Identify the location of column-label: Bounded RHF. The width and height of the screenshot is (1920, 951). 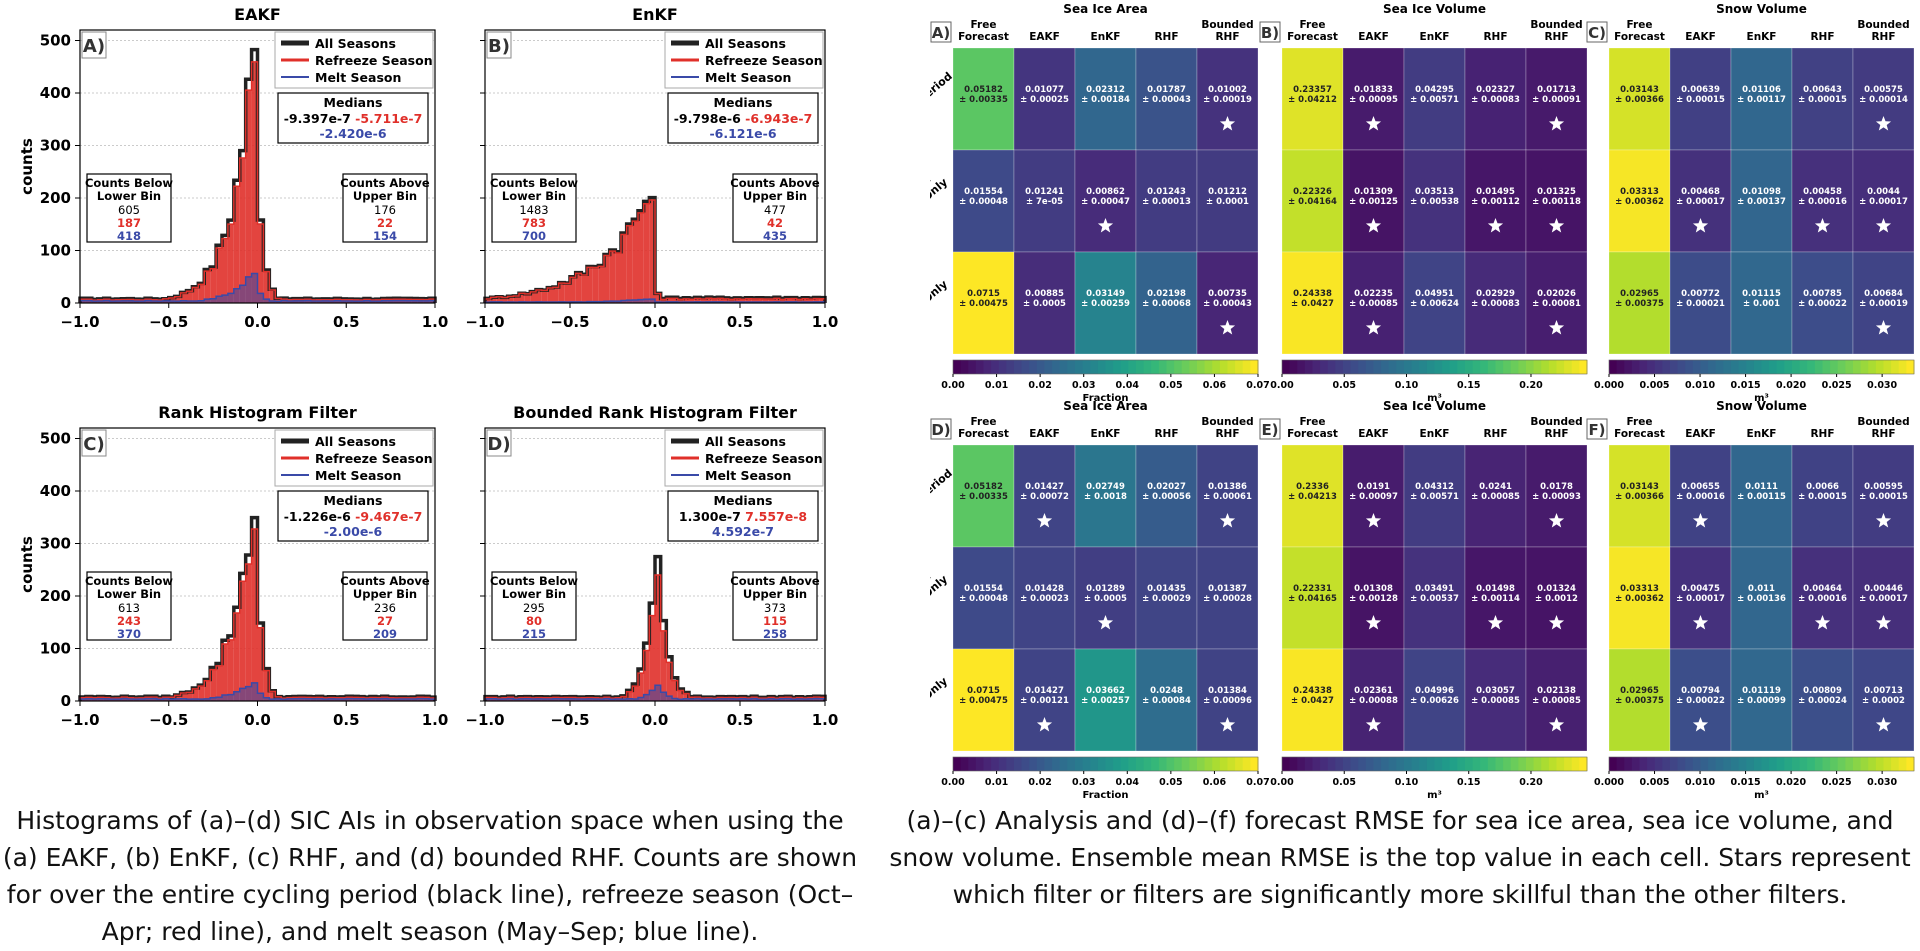
(1227, 31).